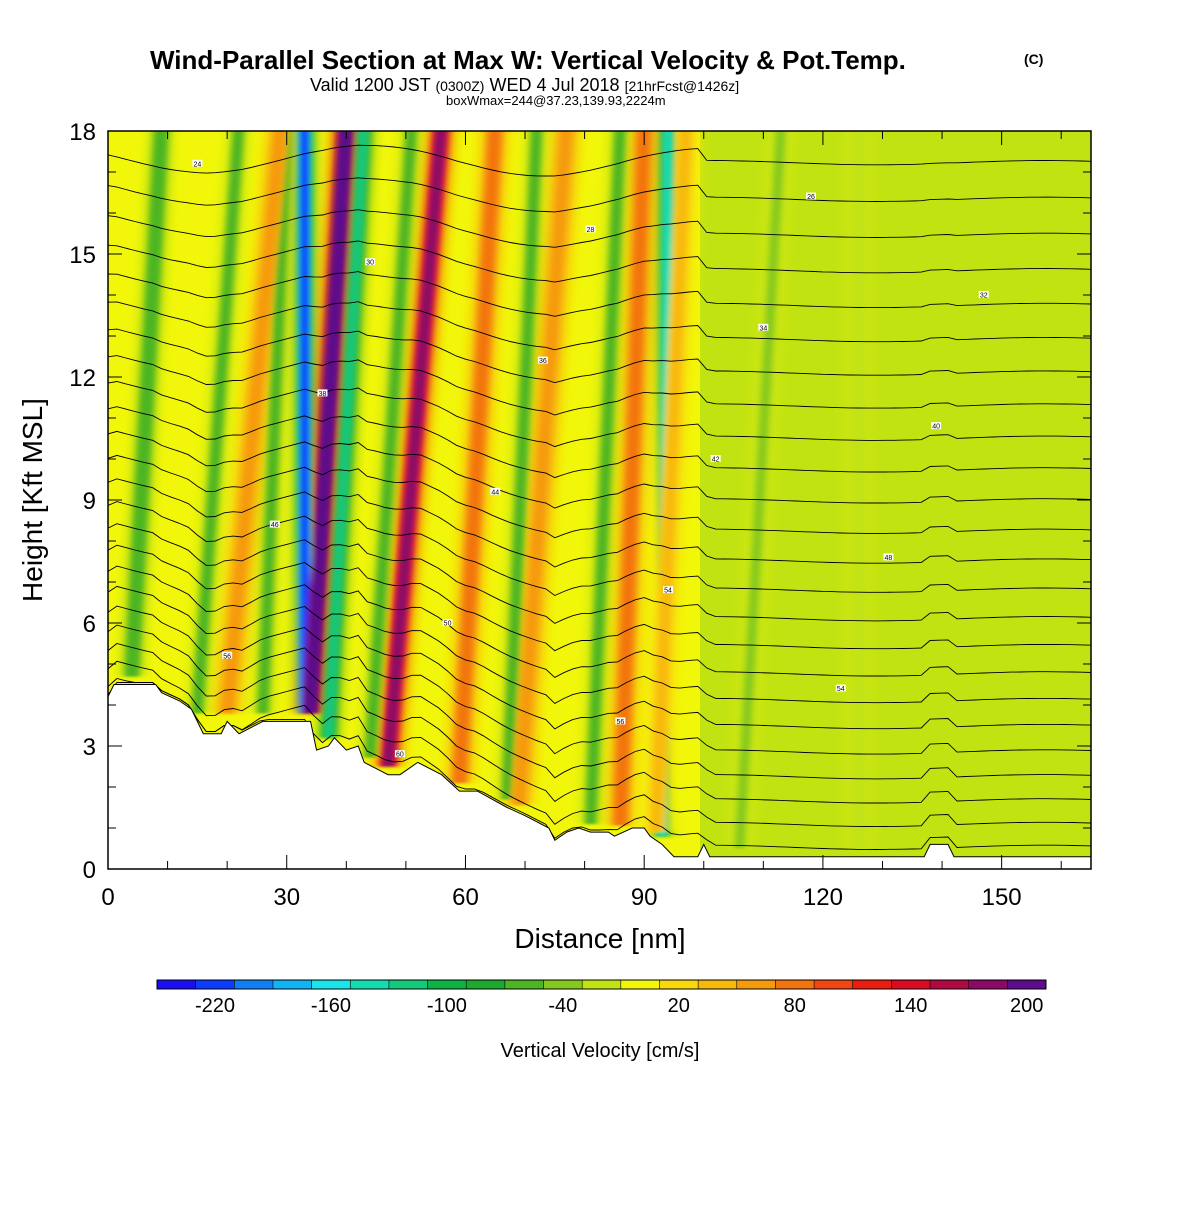 The width and height of the screenshot is (1200, 1205). Describe the element at coordinates (370, 85) in the screenshot. I see `subtitle-valid: Valid 1200 JST` at that location.